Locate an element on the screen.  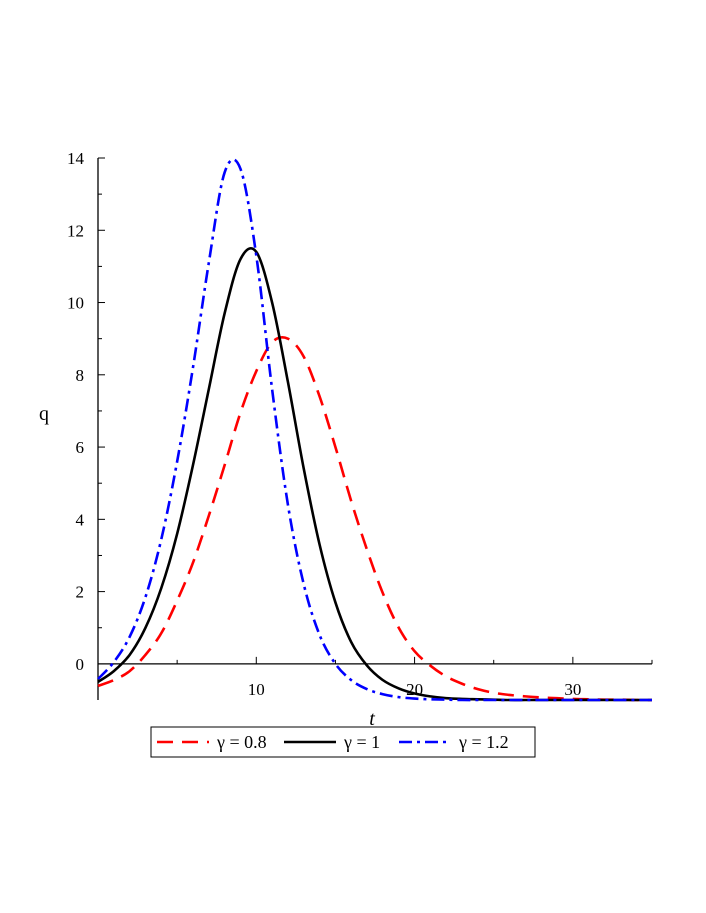
x-tick-label: 10 is located at coordinates (256, 689).